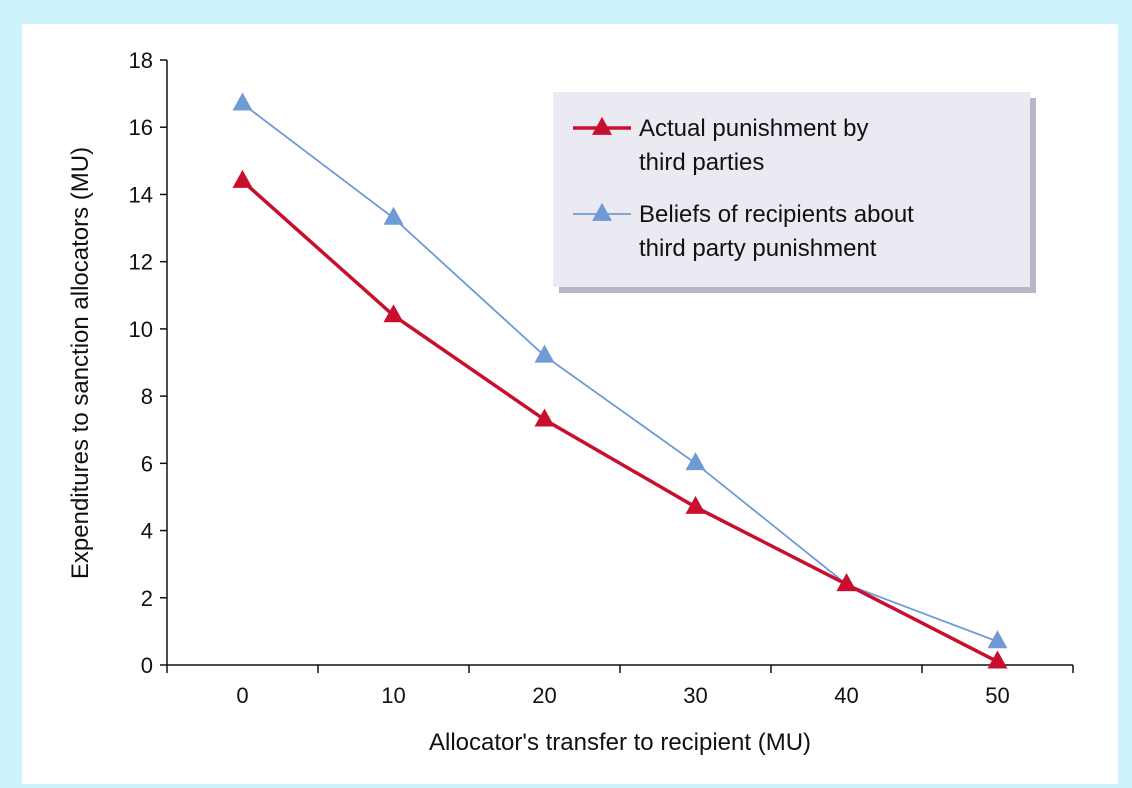 The image size is (1132, 788). What do you see at coordinates (846, 695) in the screenshot?
I see `x-tick-label: 40` at bounding box center [846, 695].